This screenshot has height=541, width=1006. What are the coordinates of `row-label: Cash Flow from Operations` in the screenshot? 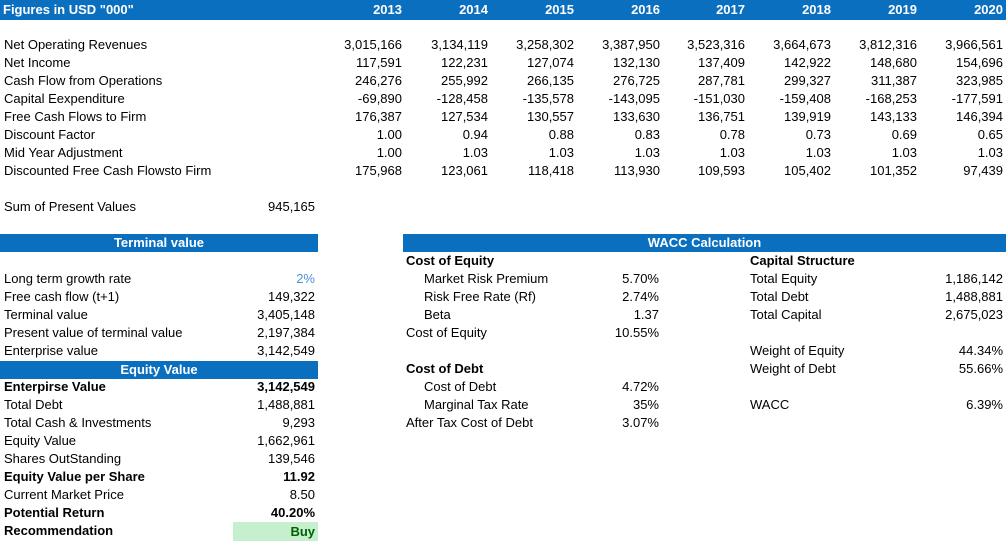 It's located at (83, 80).